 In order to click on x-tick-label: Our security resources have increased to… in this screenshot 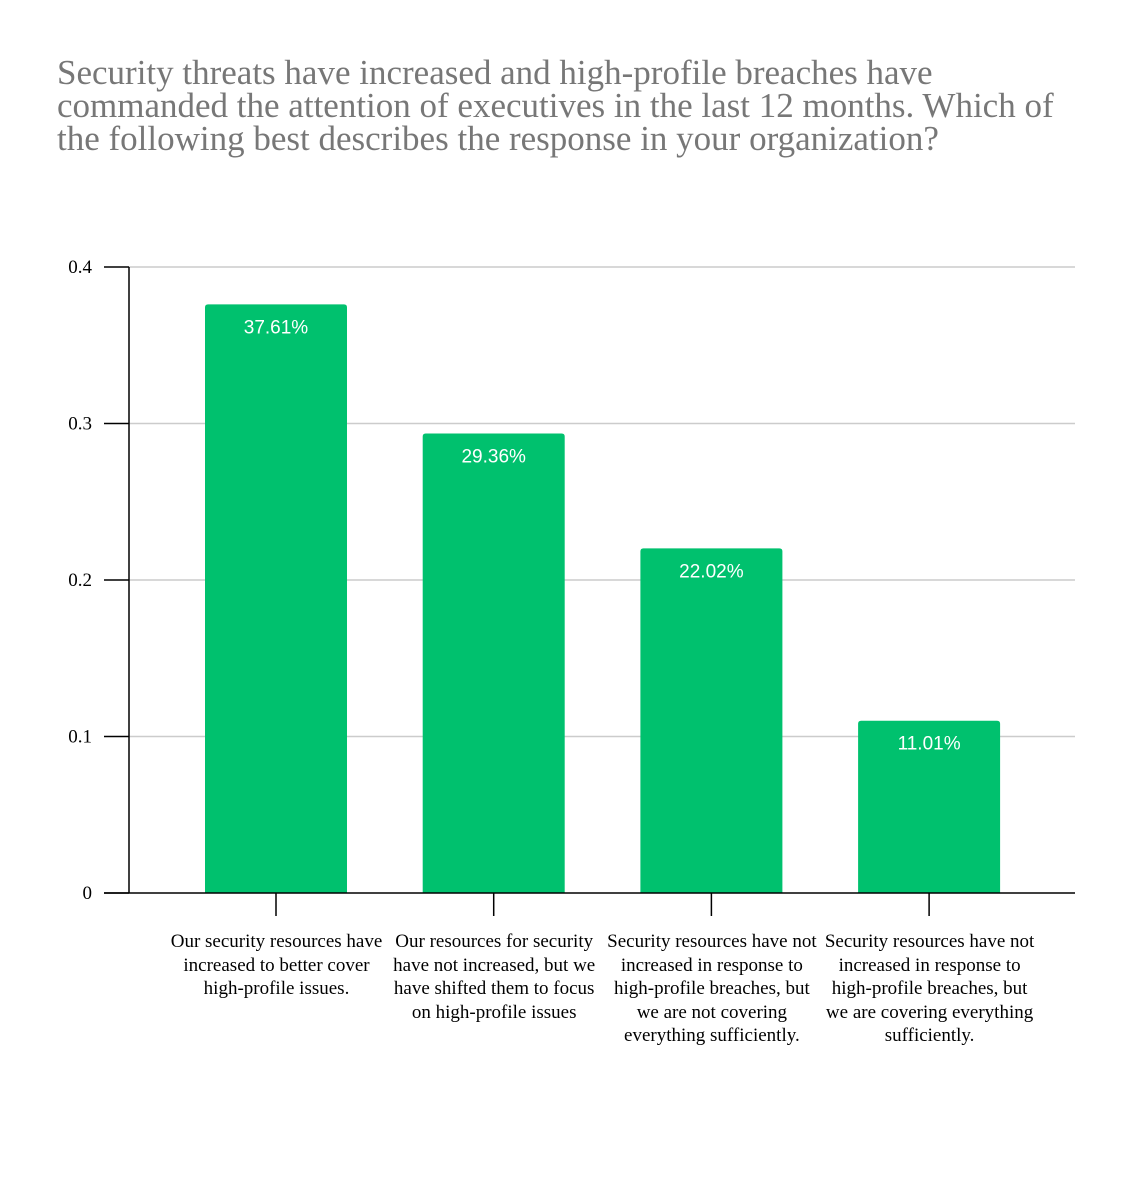, I will do `click(276, 965)`.